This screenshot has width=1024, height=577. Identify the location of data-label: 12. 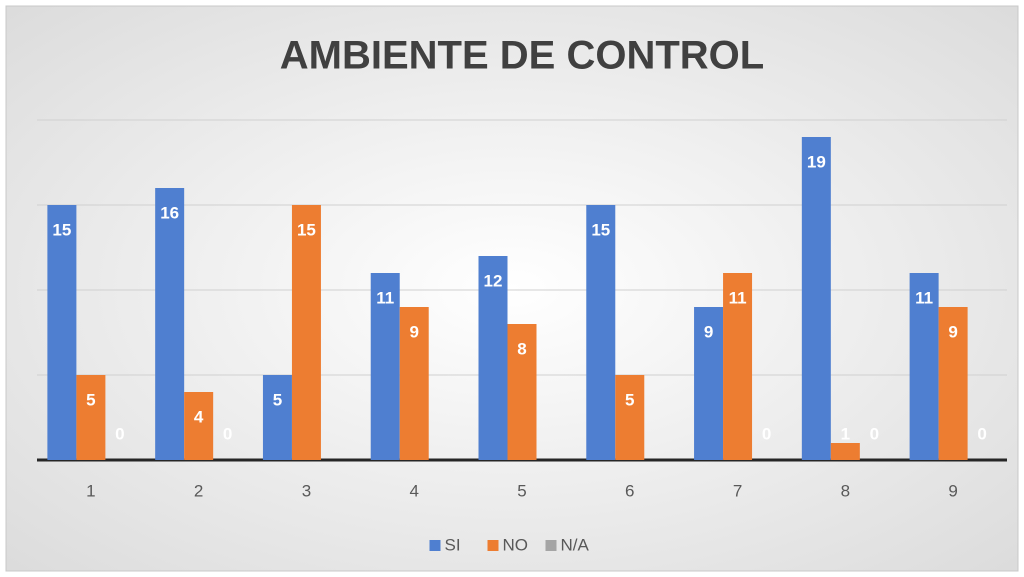
(493, 280).